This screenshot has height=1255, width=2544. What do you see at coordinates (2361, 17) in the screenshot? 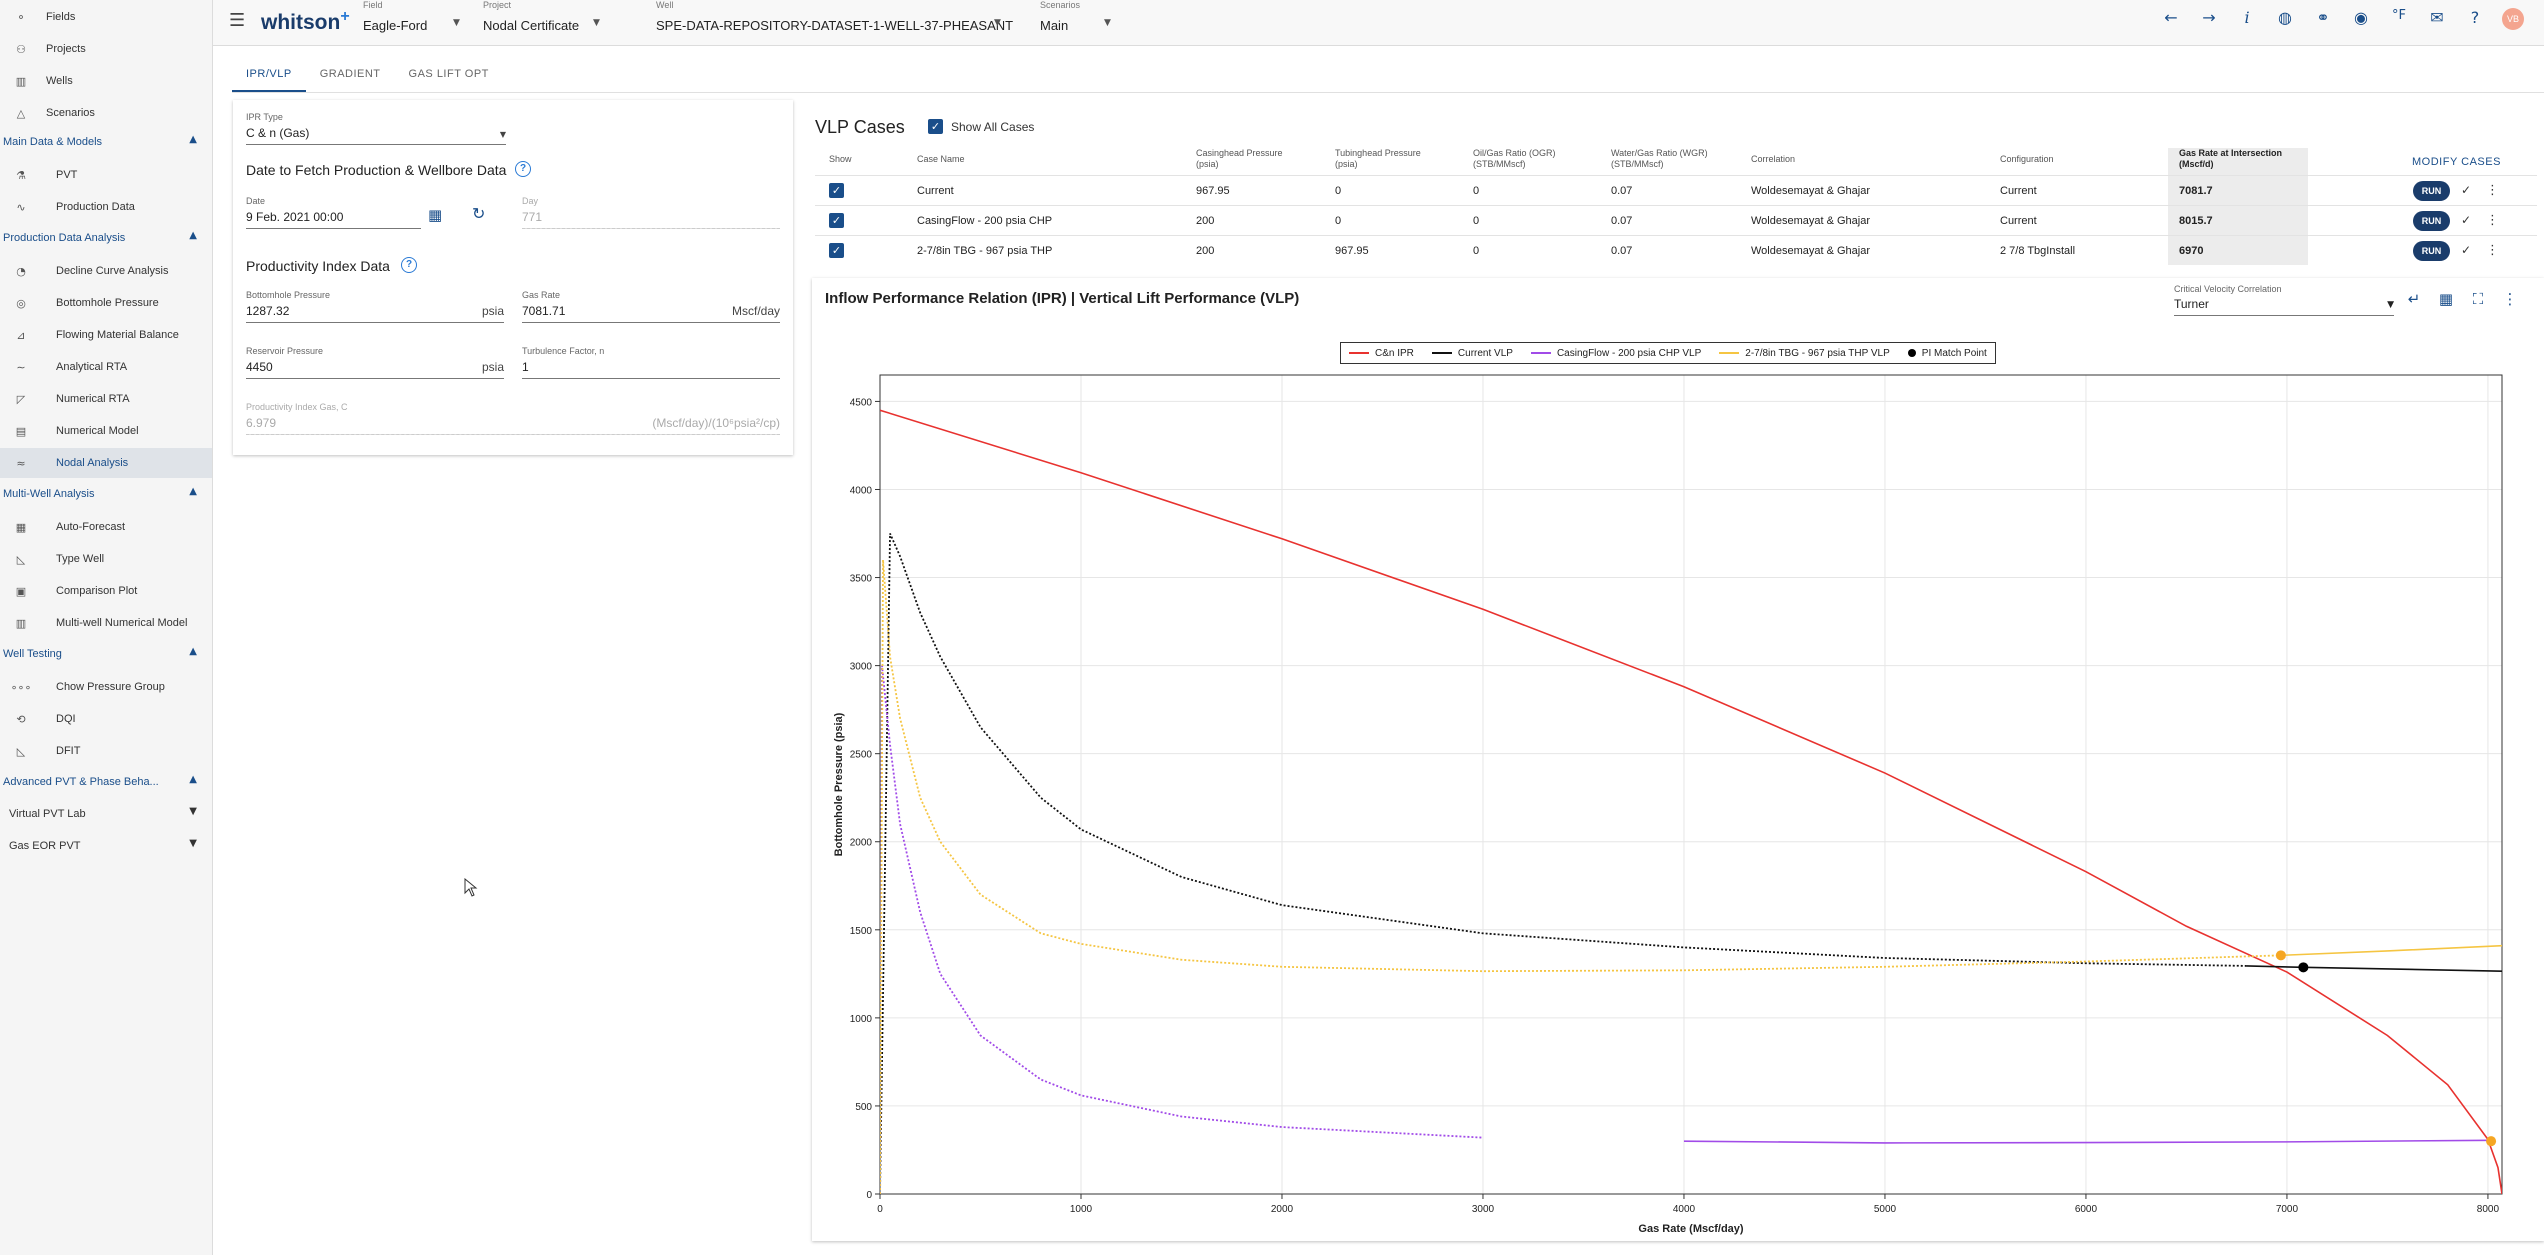
I see `account-icon: ◉` at bounding box center [2361, 17].